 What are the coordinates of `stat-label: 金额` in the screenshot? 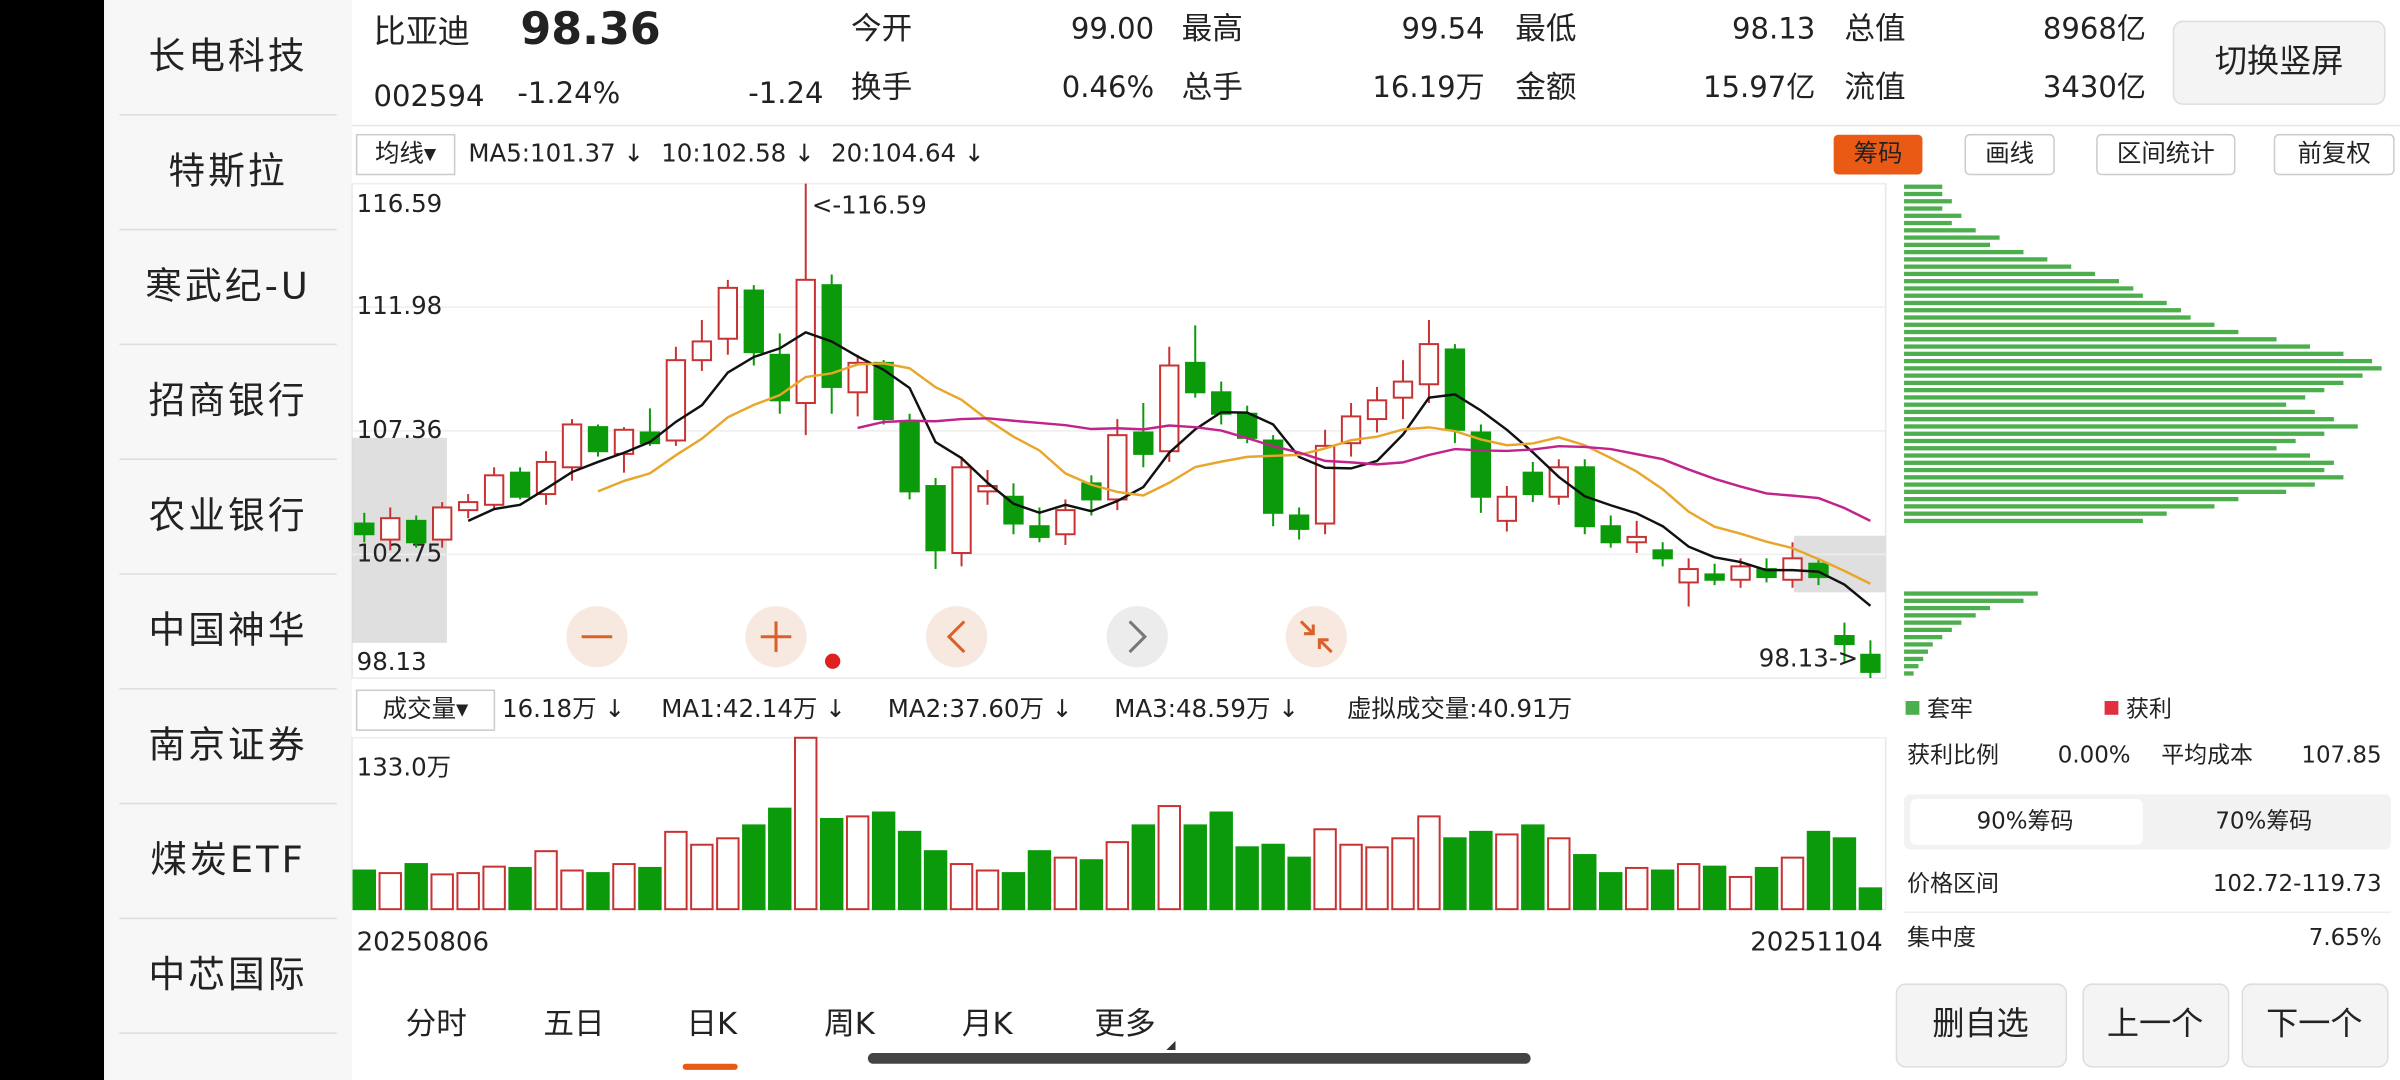 It's located at (1545, 87).